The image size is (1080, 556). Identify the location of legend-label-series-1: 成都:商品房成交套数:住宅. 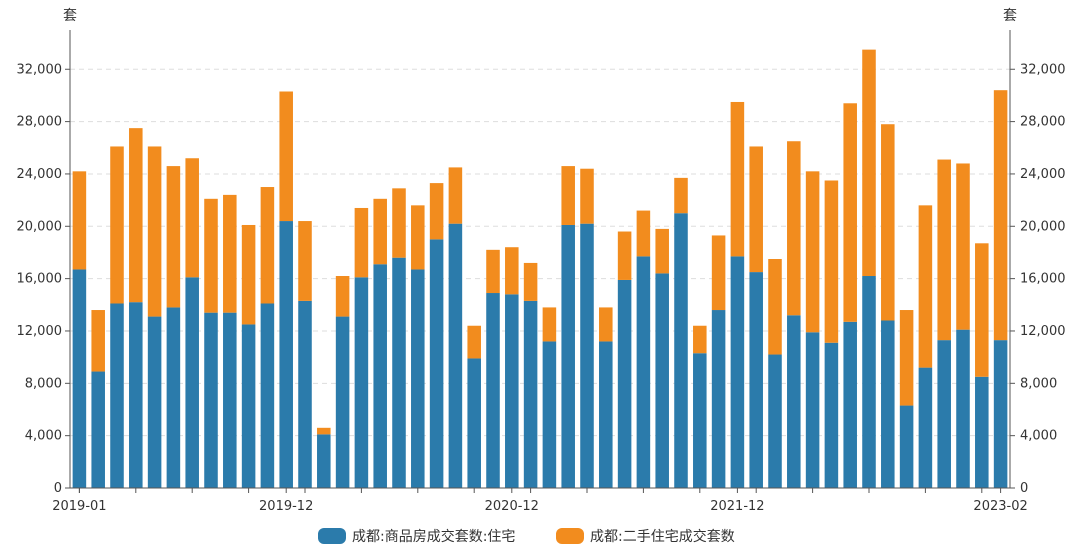
(433, 536).